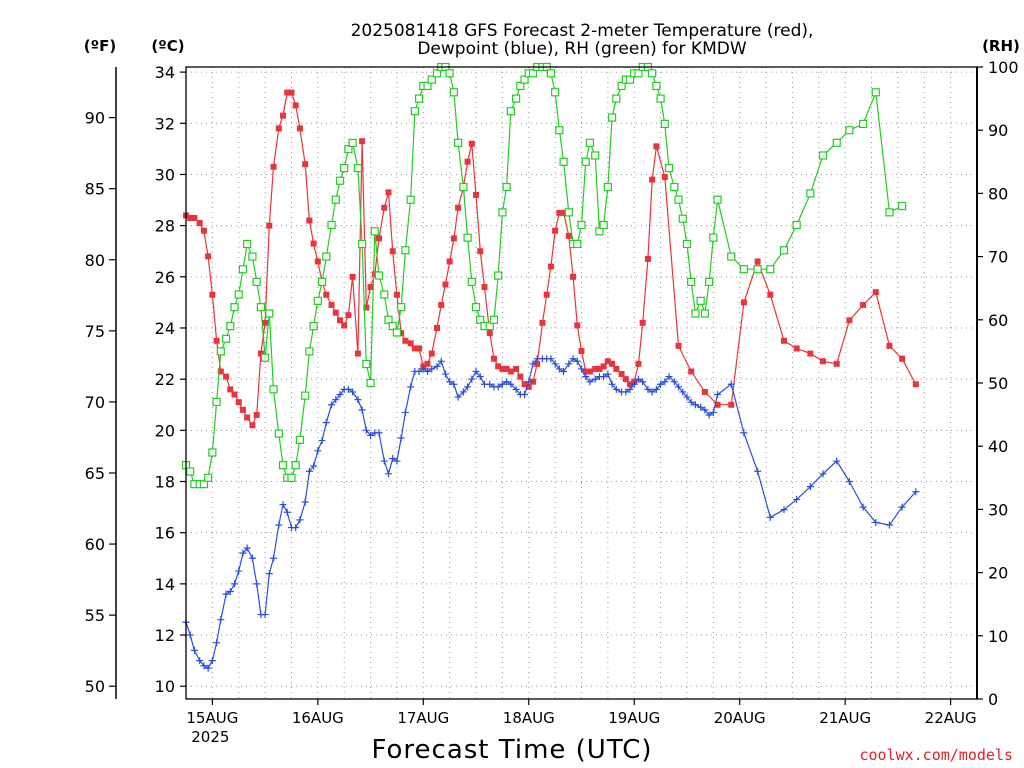 The height and width of the screenshot is (768, 1024). Describe the element at coordinates (936, 755) in the screenshot. I see `credit-link: coolwx.com/models` at that location.